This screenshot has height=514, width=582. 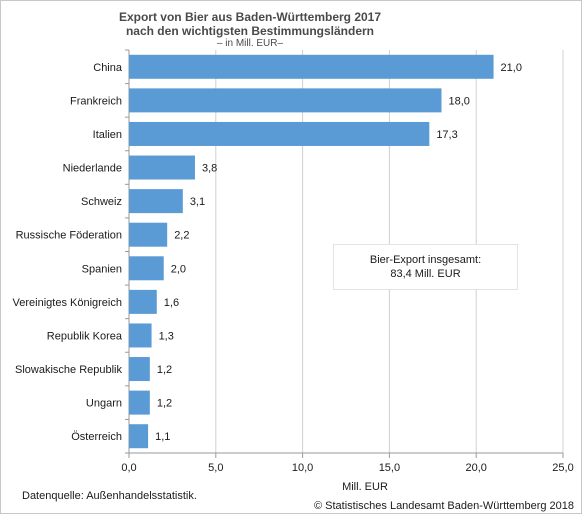 I want to click on category-label: China, so click(x=108, y=68).